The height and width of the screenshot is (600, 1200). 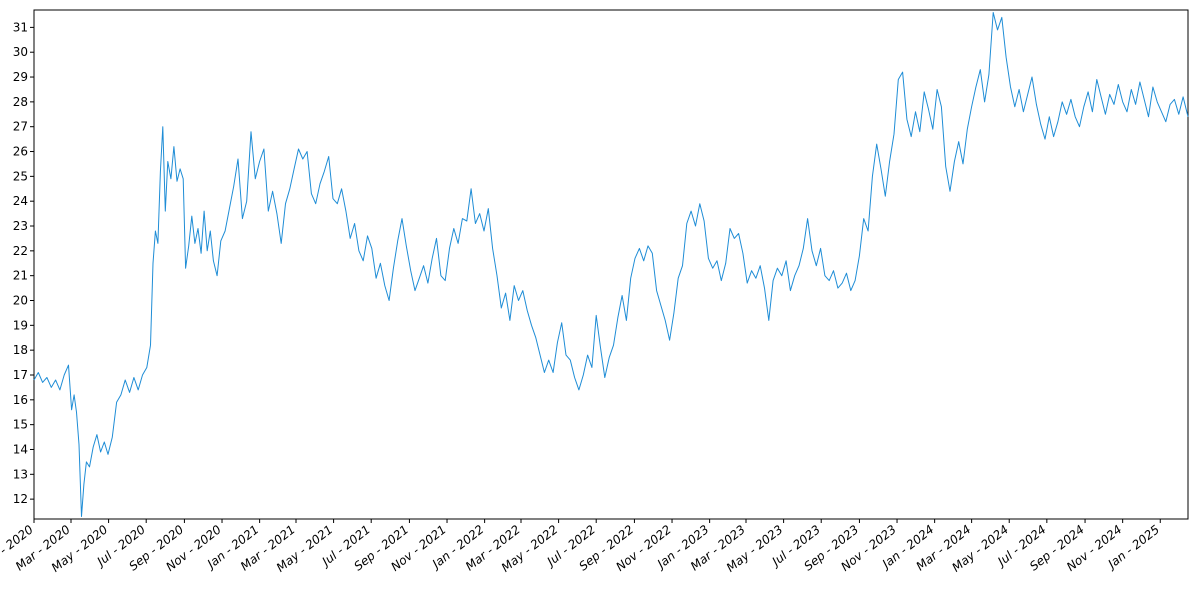 What do you see at coordinates (20, 102) in the screenshot?
I see `y-tick-label: 28` at bounding box center [20, 102].